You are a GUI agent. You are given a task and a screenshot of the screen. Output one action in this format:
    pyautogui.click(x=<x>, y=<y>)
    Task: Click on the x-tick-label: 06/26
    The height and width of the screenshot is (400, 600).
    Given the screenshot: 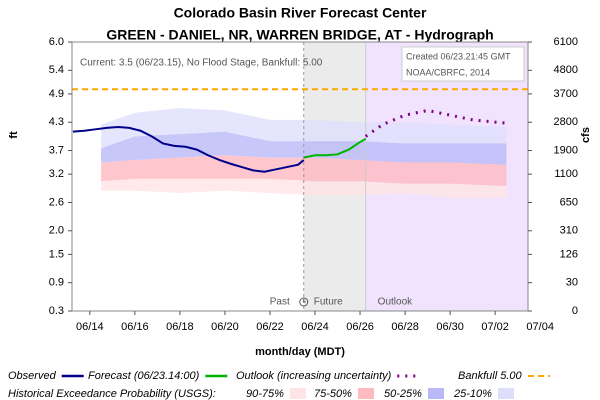 What is the action you would take?
    pyautogui.click(x=360, y=327)
    